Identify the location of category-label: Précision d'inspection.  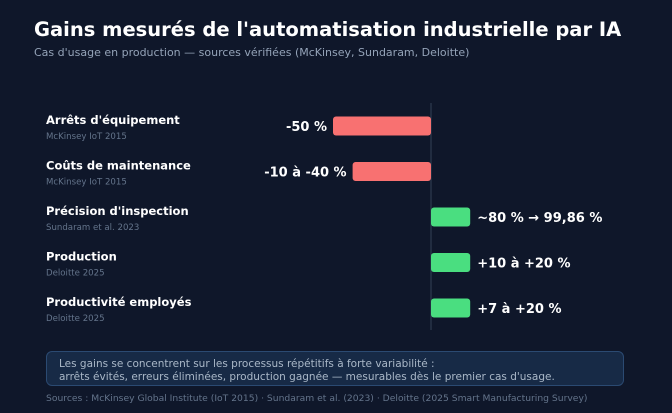
(117, 211).